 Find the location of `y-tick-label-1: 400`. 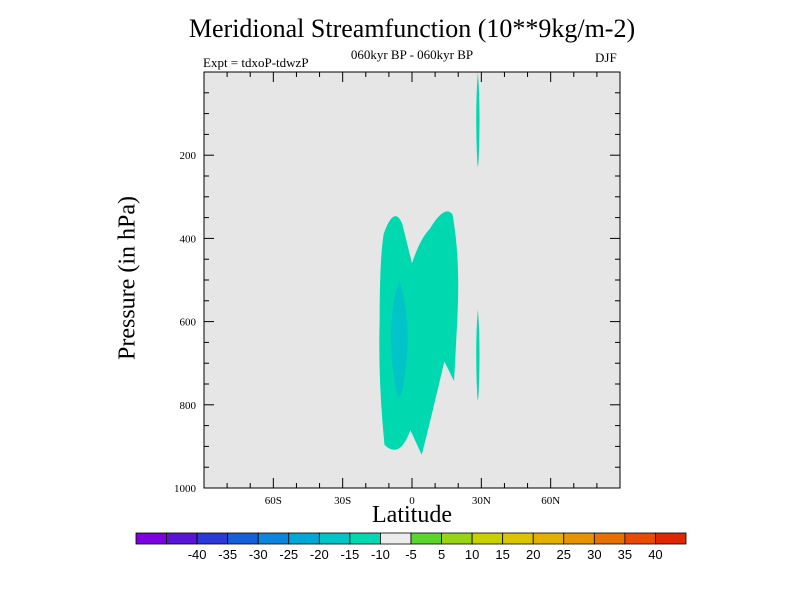

y-tick-label-1: 400 is located at coordinates (188, 239).